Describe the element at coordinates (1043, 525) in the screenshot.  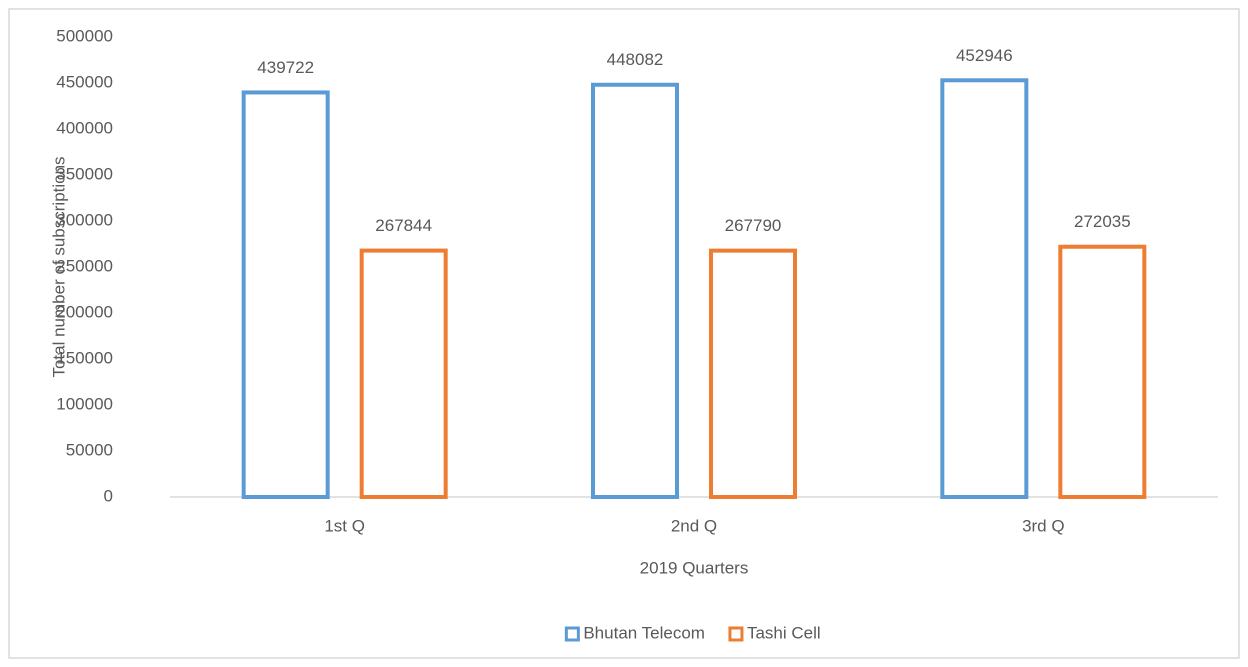
I see `x-tick-label: 3rd Q` at that location.